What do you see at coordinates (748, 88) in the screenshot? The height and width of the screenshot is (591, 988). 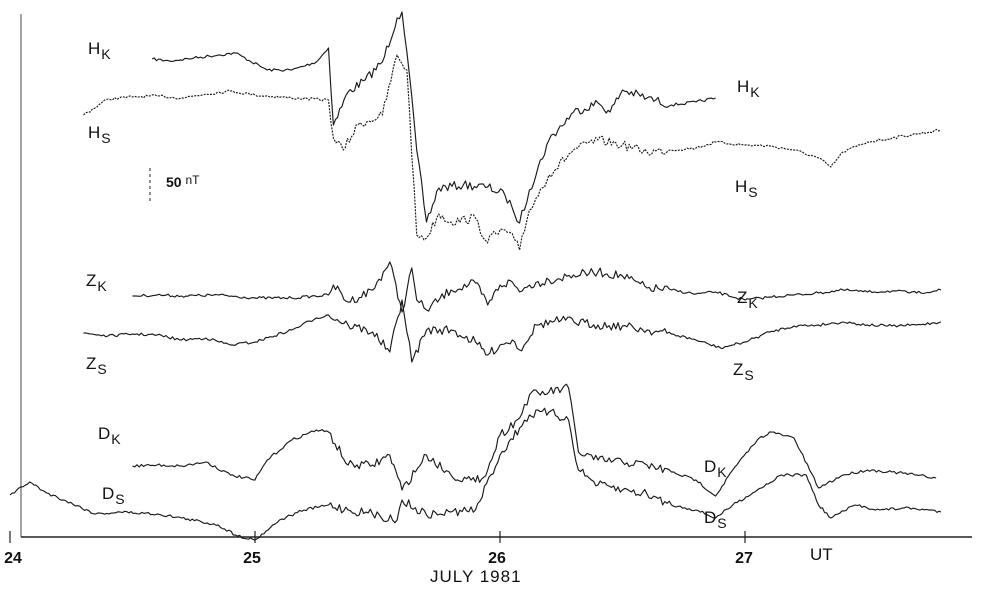 I see `series-label-hk-right: HK` at bounding box center [748, 88].